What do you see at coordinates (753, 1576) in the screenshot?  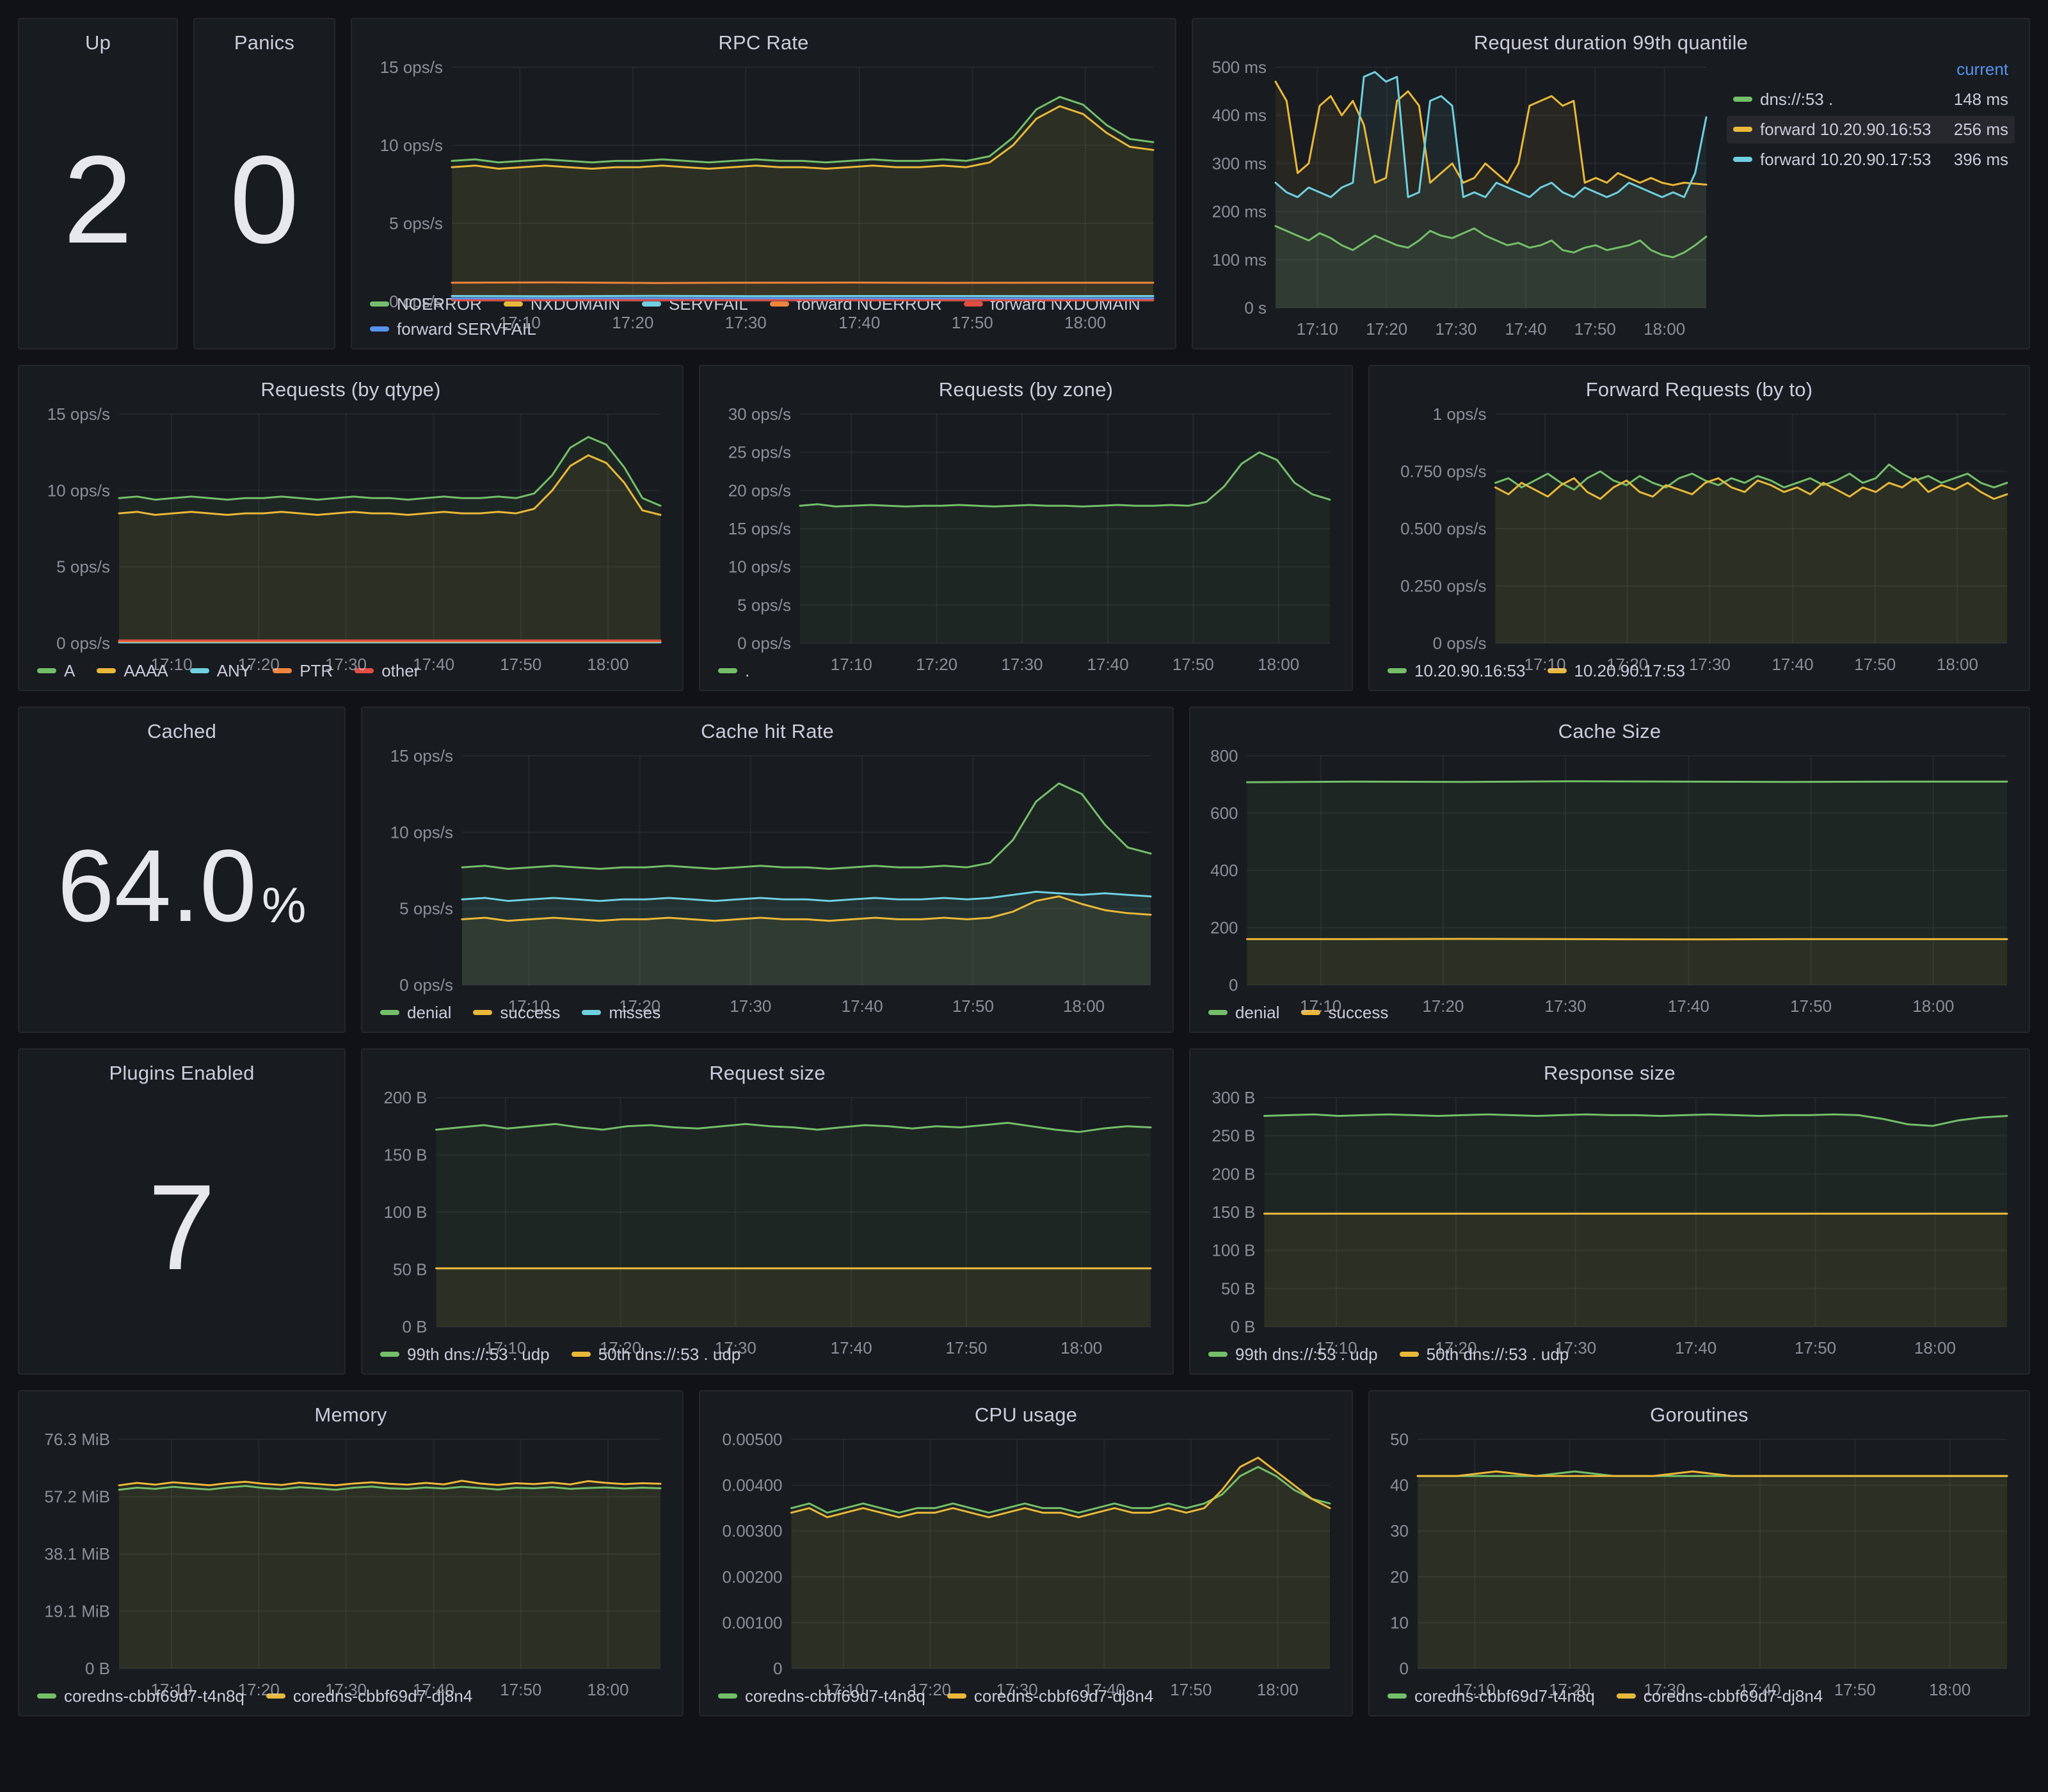 I see `svg-text: 0.00200` at bounding box center [753, 1576].